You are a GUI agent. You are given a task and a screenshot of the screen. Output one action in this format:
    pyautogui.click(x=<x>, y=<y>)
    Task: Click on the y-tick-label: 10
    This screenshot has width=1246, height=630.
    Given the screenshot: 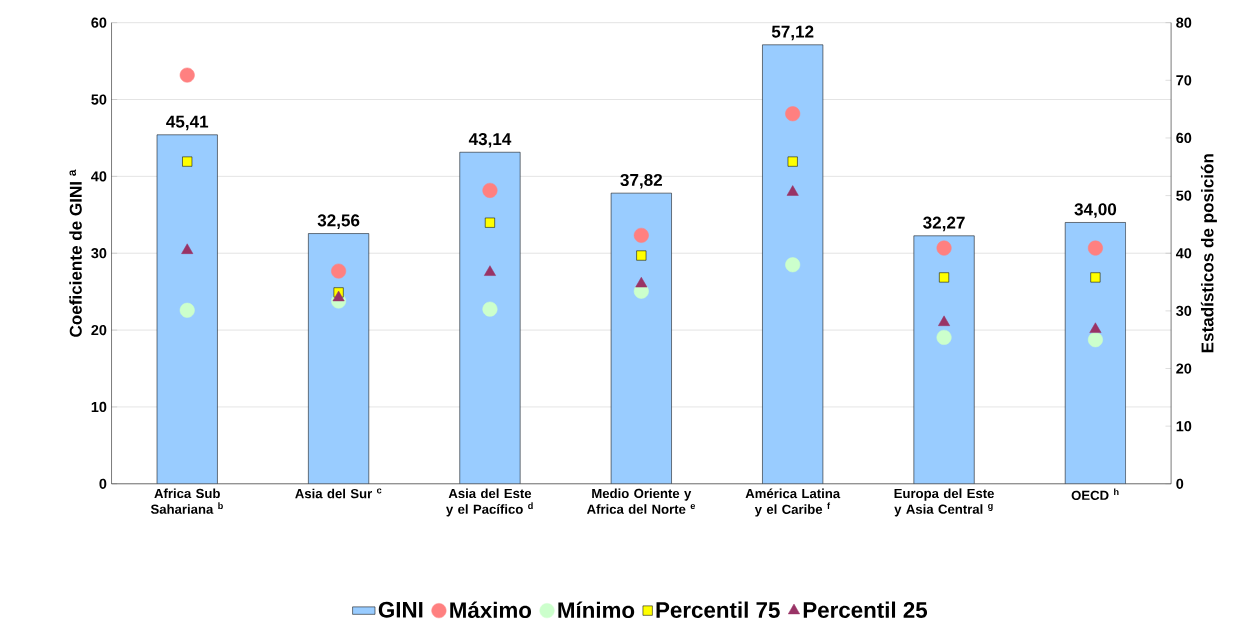 What is the action you would take?
    pyautogui.click(x=99, y=407)
    